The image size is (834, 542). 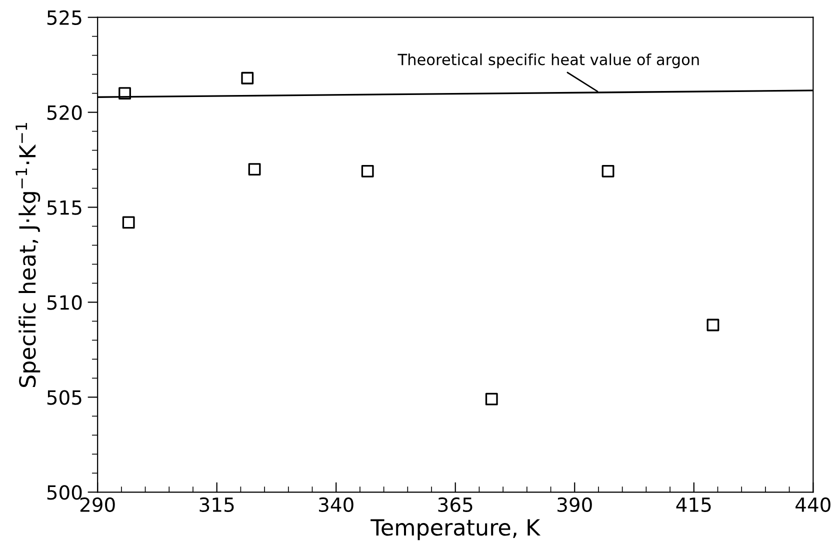 I want to click on y-tick-label: 515, so click(x=64, y=207).